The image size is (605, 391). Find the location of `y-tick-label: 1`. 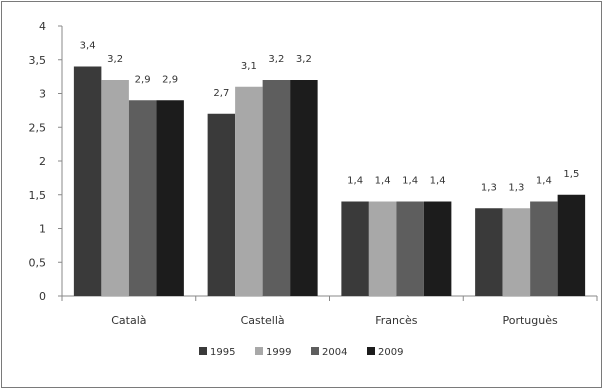

y-tick-label: 1 is located at coordinates (42, 229).